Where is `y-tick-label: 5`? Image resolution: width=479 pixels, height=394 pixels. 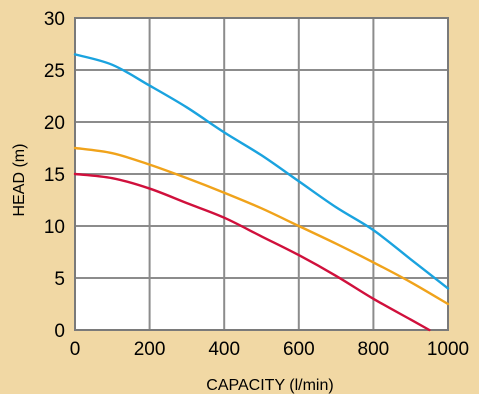
y-tick-label: 5 is located at coordinates (59, 279).